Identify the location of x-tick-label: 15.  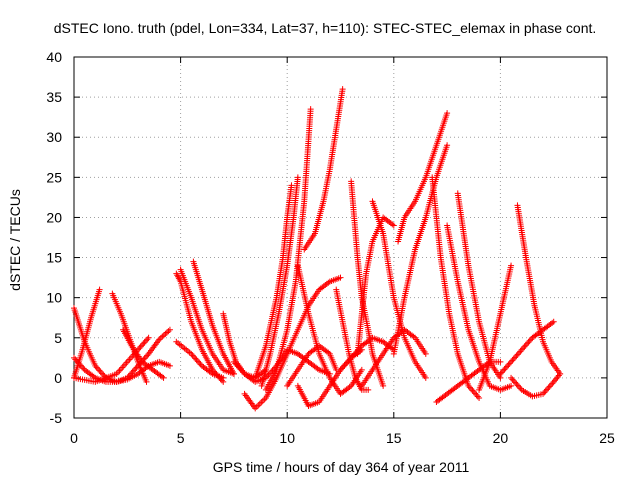
(394, 438).